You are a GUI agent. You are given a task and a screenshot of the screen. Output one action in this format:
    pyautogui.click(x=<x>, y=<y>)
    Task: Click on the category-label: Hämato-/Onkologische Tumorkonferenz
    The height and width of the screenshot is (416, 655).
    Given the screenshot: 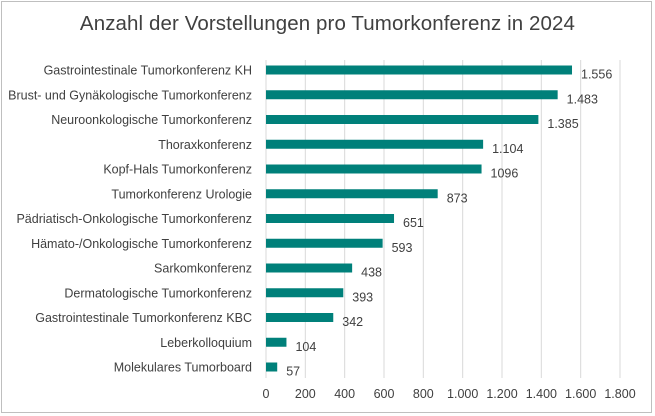 What is the action you would take?
    pyautogui.click(x=141, y=244)
    